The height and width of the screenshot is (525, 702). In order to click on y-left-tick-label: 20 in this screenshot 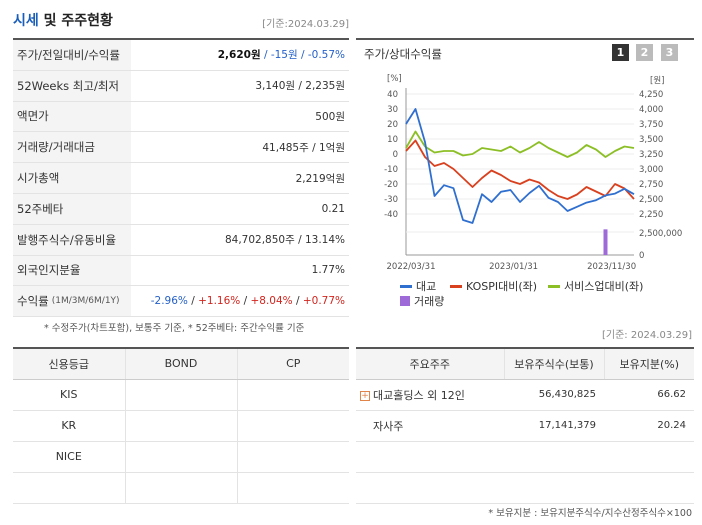, I will do `click(392, 125)`.